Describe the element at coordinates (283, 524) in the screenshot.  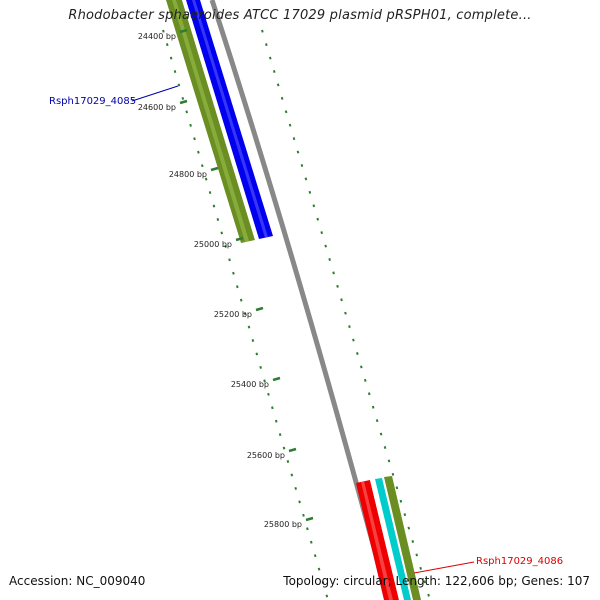
I see `bp-tick-label: 25800 bp` at that location.